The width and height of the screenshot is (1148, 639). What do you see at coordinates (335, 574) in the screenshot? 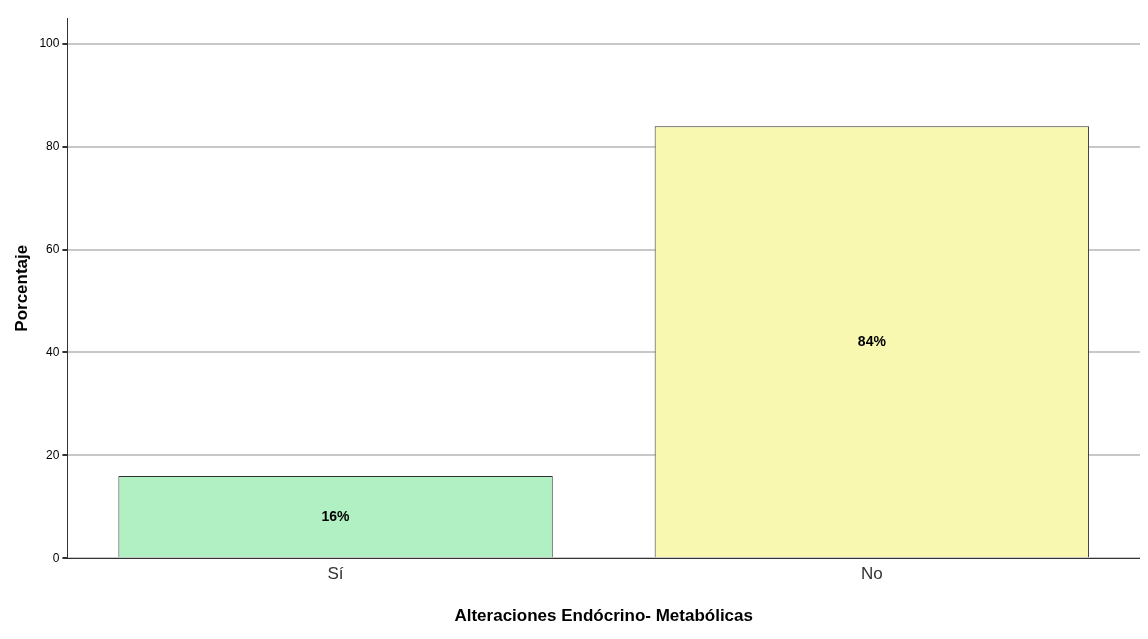
I see `x-tick-label: Sí` at bounding box center [335, 574].